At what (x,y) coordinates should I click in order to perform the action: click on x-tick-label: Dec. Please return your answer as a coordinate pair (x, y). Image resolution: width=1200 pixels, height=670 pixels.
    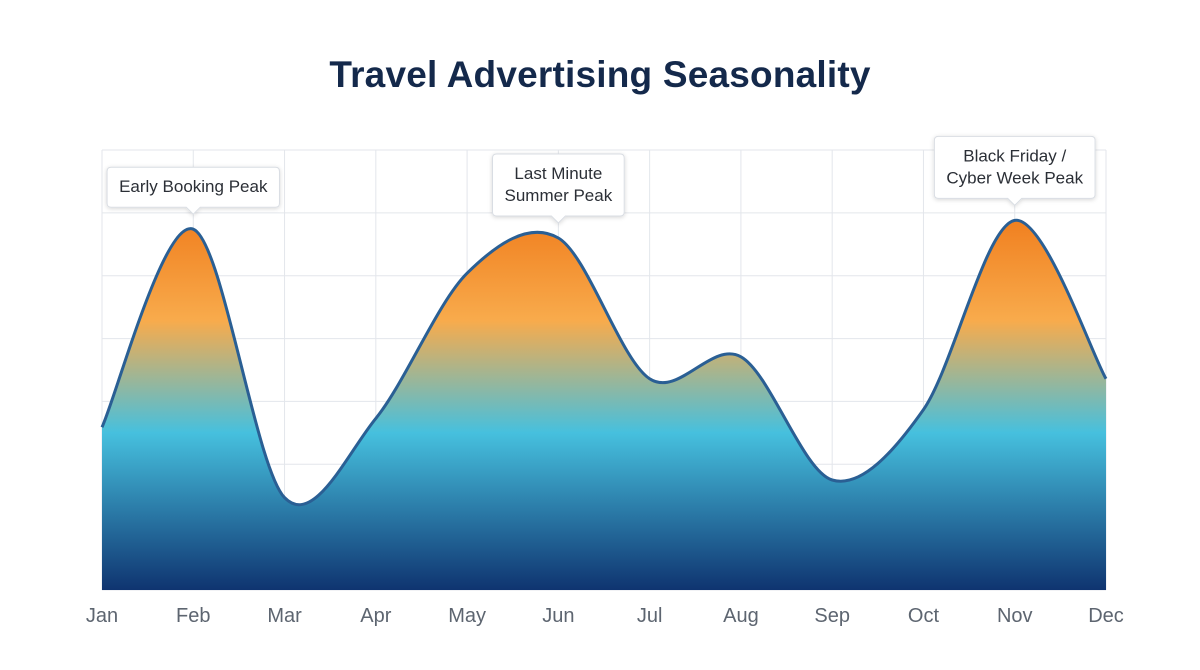
    Looking at the image, I should click on (1106, 616).